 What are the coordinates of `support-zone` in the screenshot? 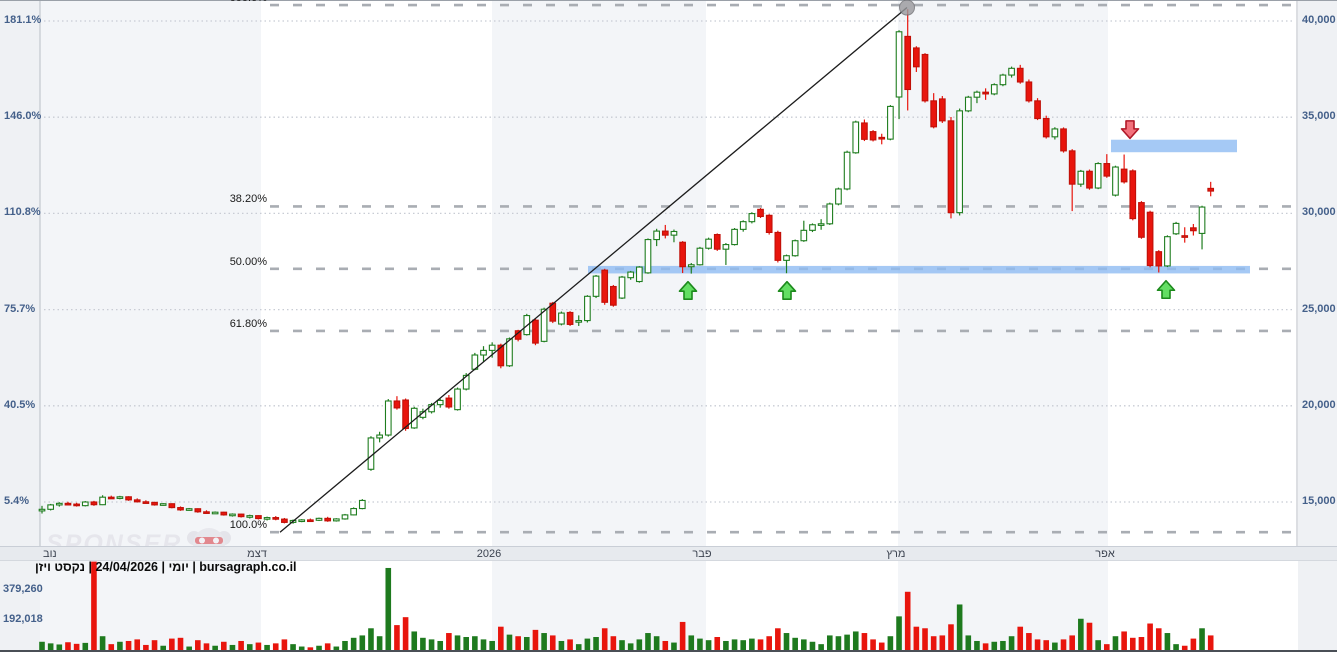 It's located at (919, 269).